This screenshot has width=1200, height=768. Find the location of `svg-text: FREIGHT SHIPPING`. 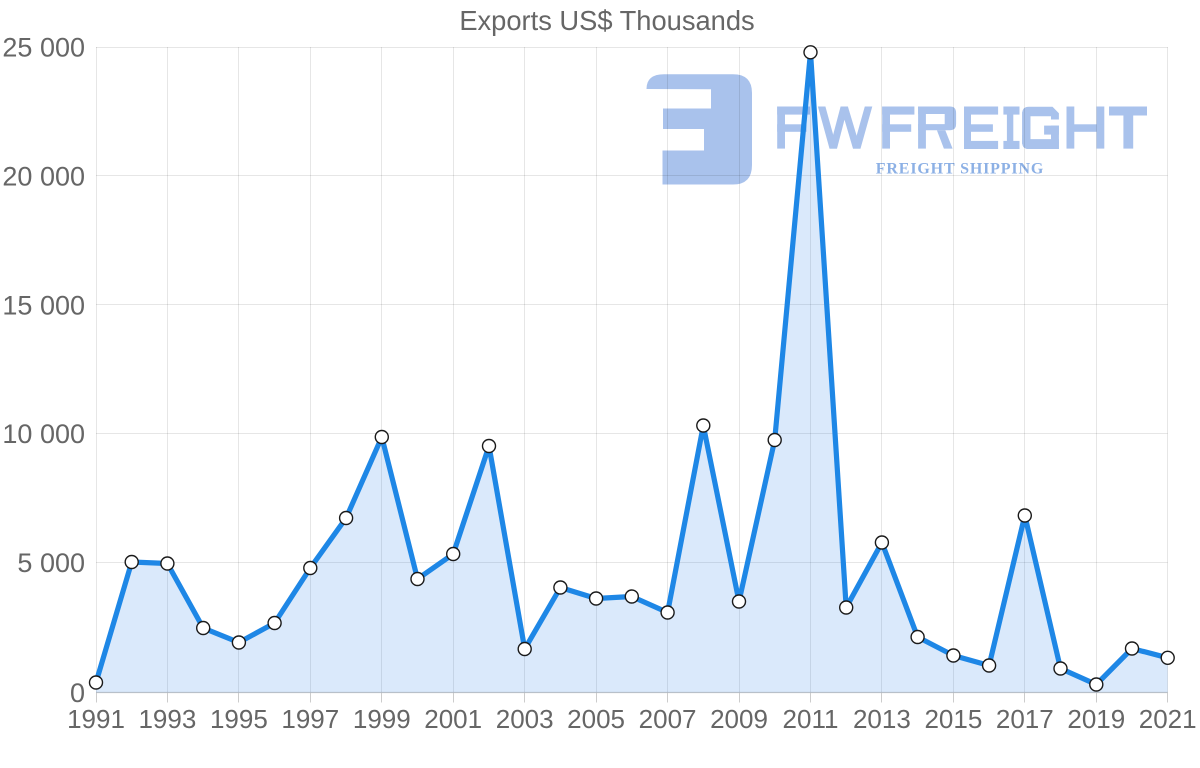

svg-text: FREIGHT SHIPPING is located at coordinates (960, 169).